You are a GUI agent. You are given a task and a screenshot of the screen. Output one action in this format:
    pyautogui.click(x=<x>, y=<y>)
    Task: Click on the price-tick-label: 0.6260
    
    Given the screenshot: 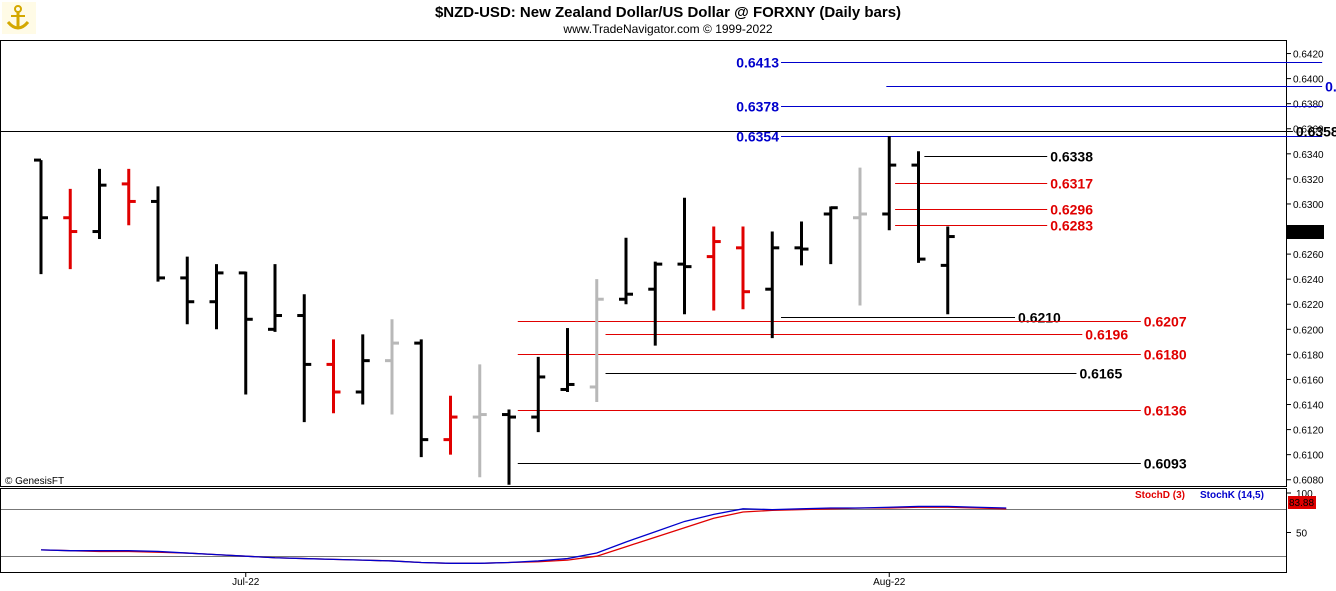 What is the action you would take?
    pyautogui.click(x=1308, y=255)
    